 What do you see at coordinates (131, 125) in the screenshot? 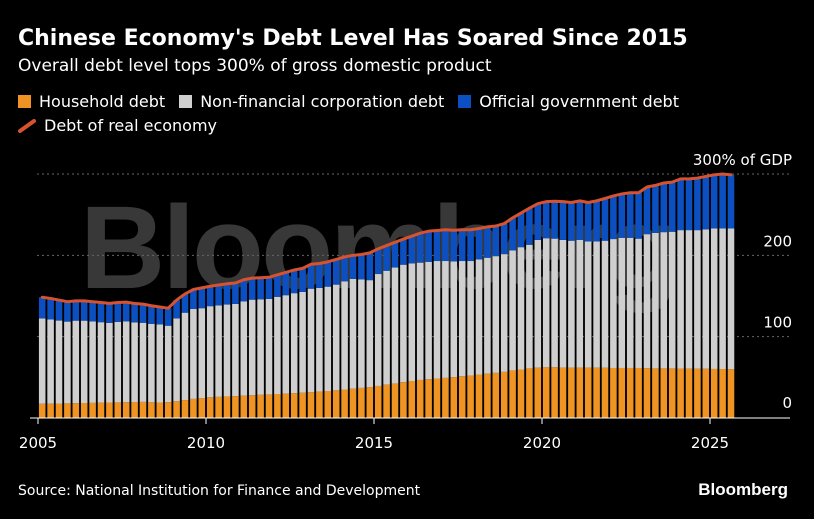
I see `legend-label-real-economy: Debt of real economy` at bounding box center [131, 125].